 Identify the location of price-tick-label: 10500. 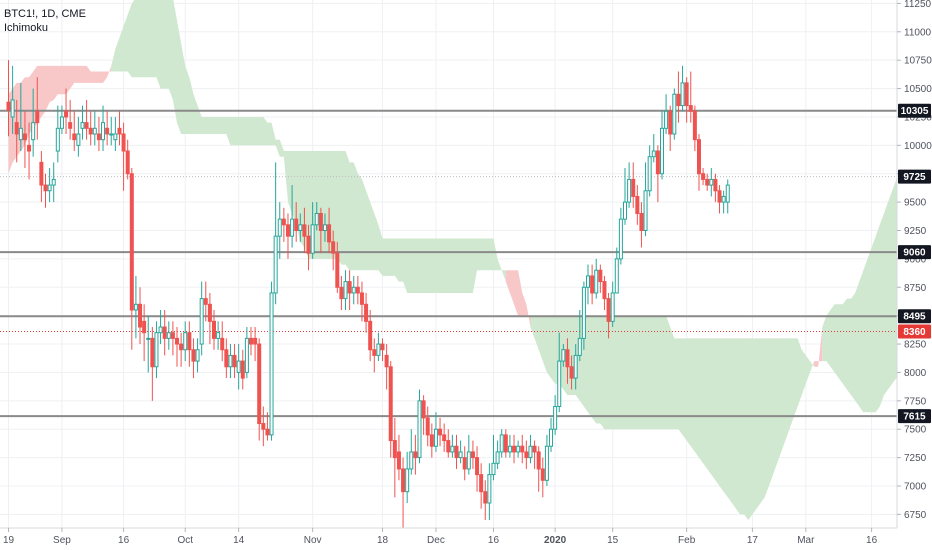
(918, 89).